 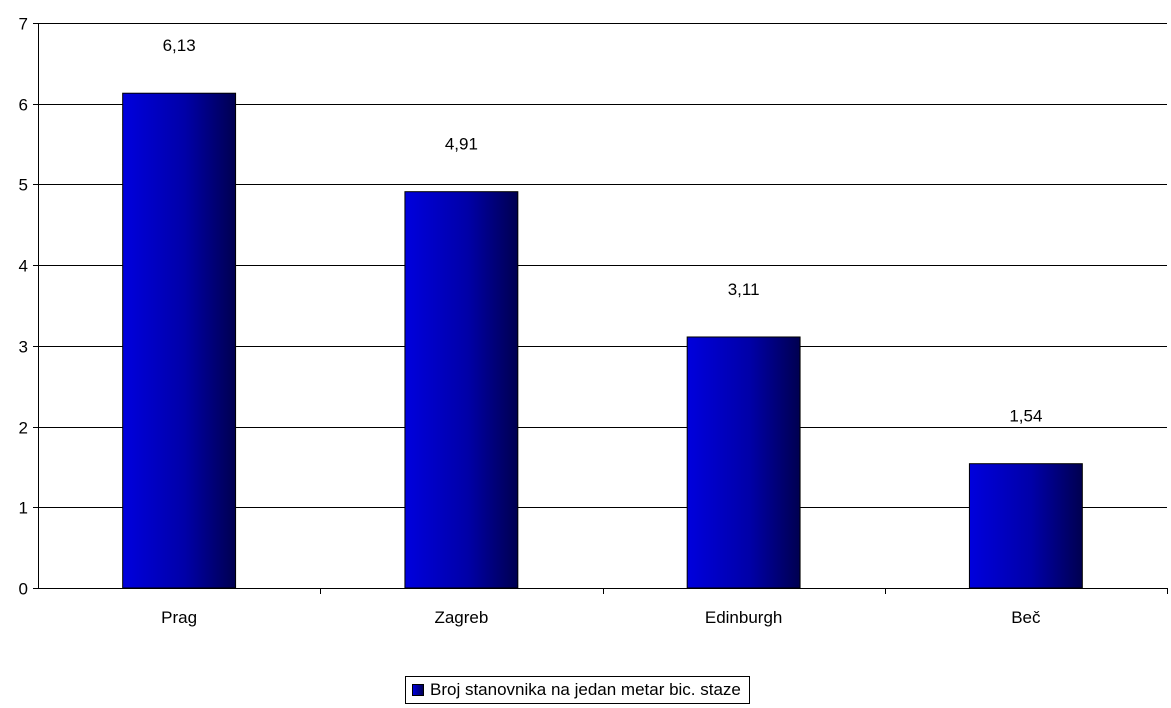 What do you see at coordinates (418, 690) in the screenshot?
I see `legend-swatch` at bounding box center [418, 690].